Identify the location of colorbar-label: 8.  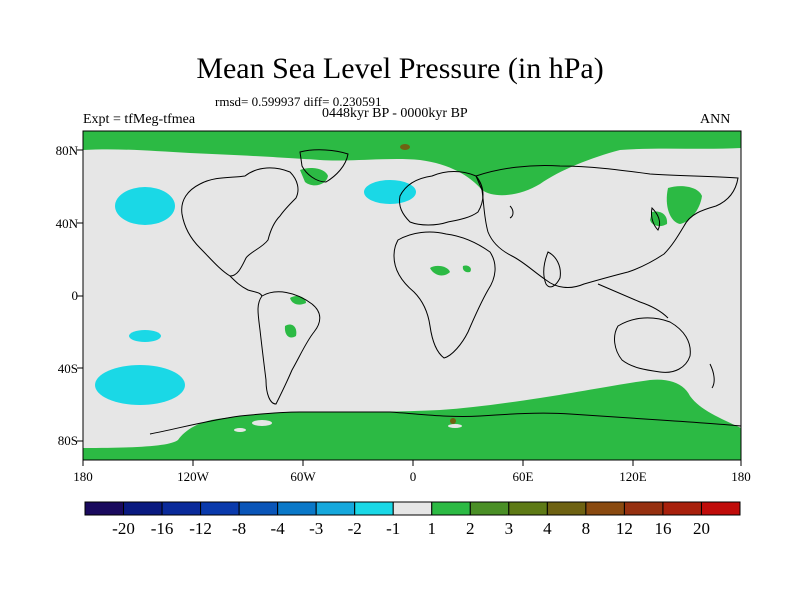
(586, 528).